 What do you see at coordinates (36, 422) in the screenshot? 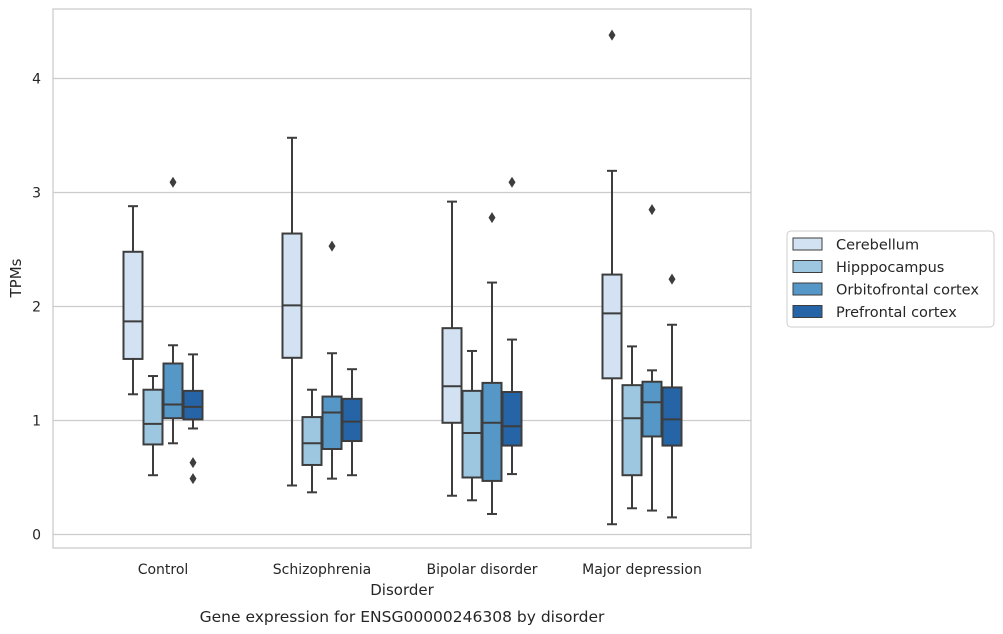
I see `y-tick-label: 1` at bounding box center [36, 422].